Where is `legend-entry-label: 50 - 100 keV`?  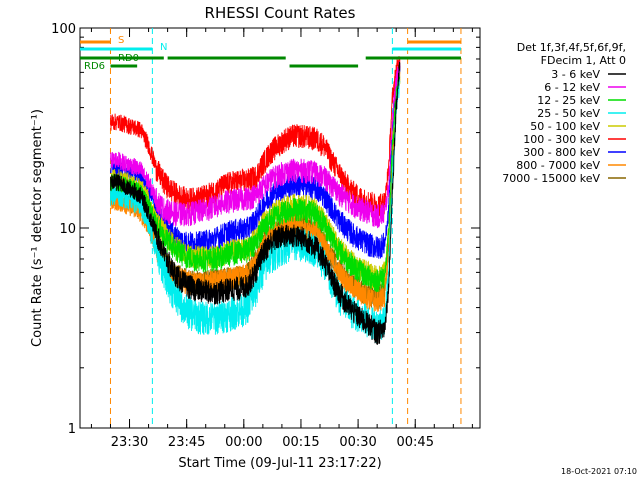
legend-entry-label: 50 - 100 keV is located at coordinates (565, 126).